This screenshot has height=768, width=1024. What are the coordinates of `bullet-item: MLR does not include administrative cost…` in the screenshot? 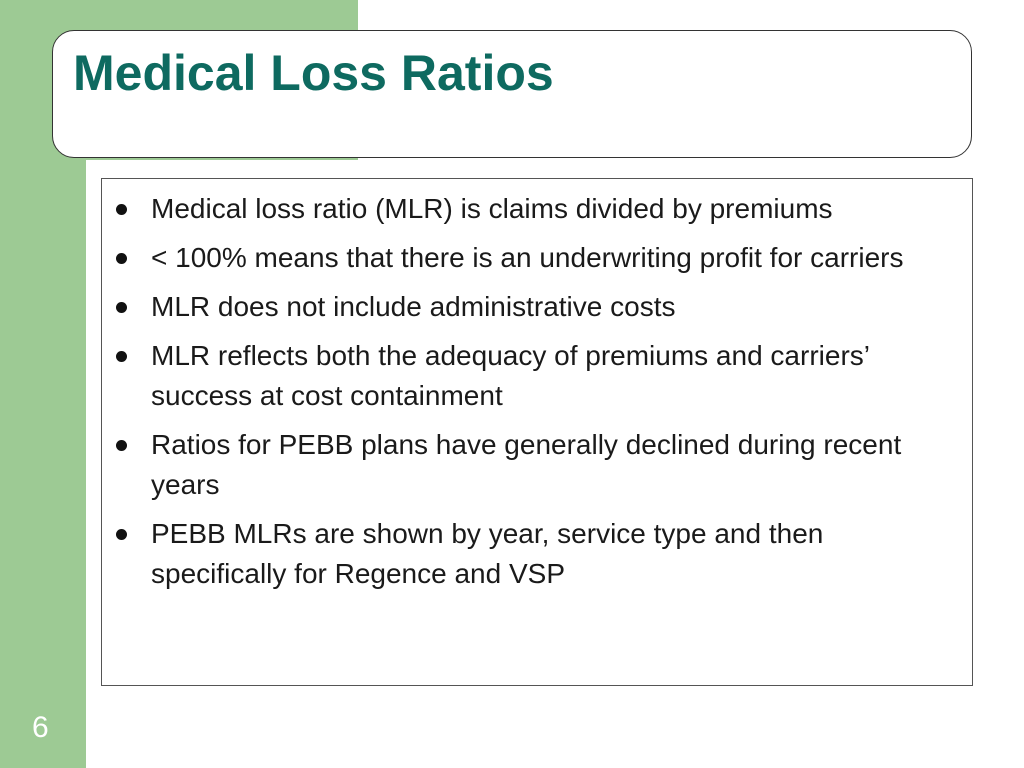 It's located at (533, 307).